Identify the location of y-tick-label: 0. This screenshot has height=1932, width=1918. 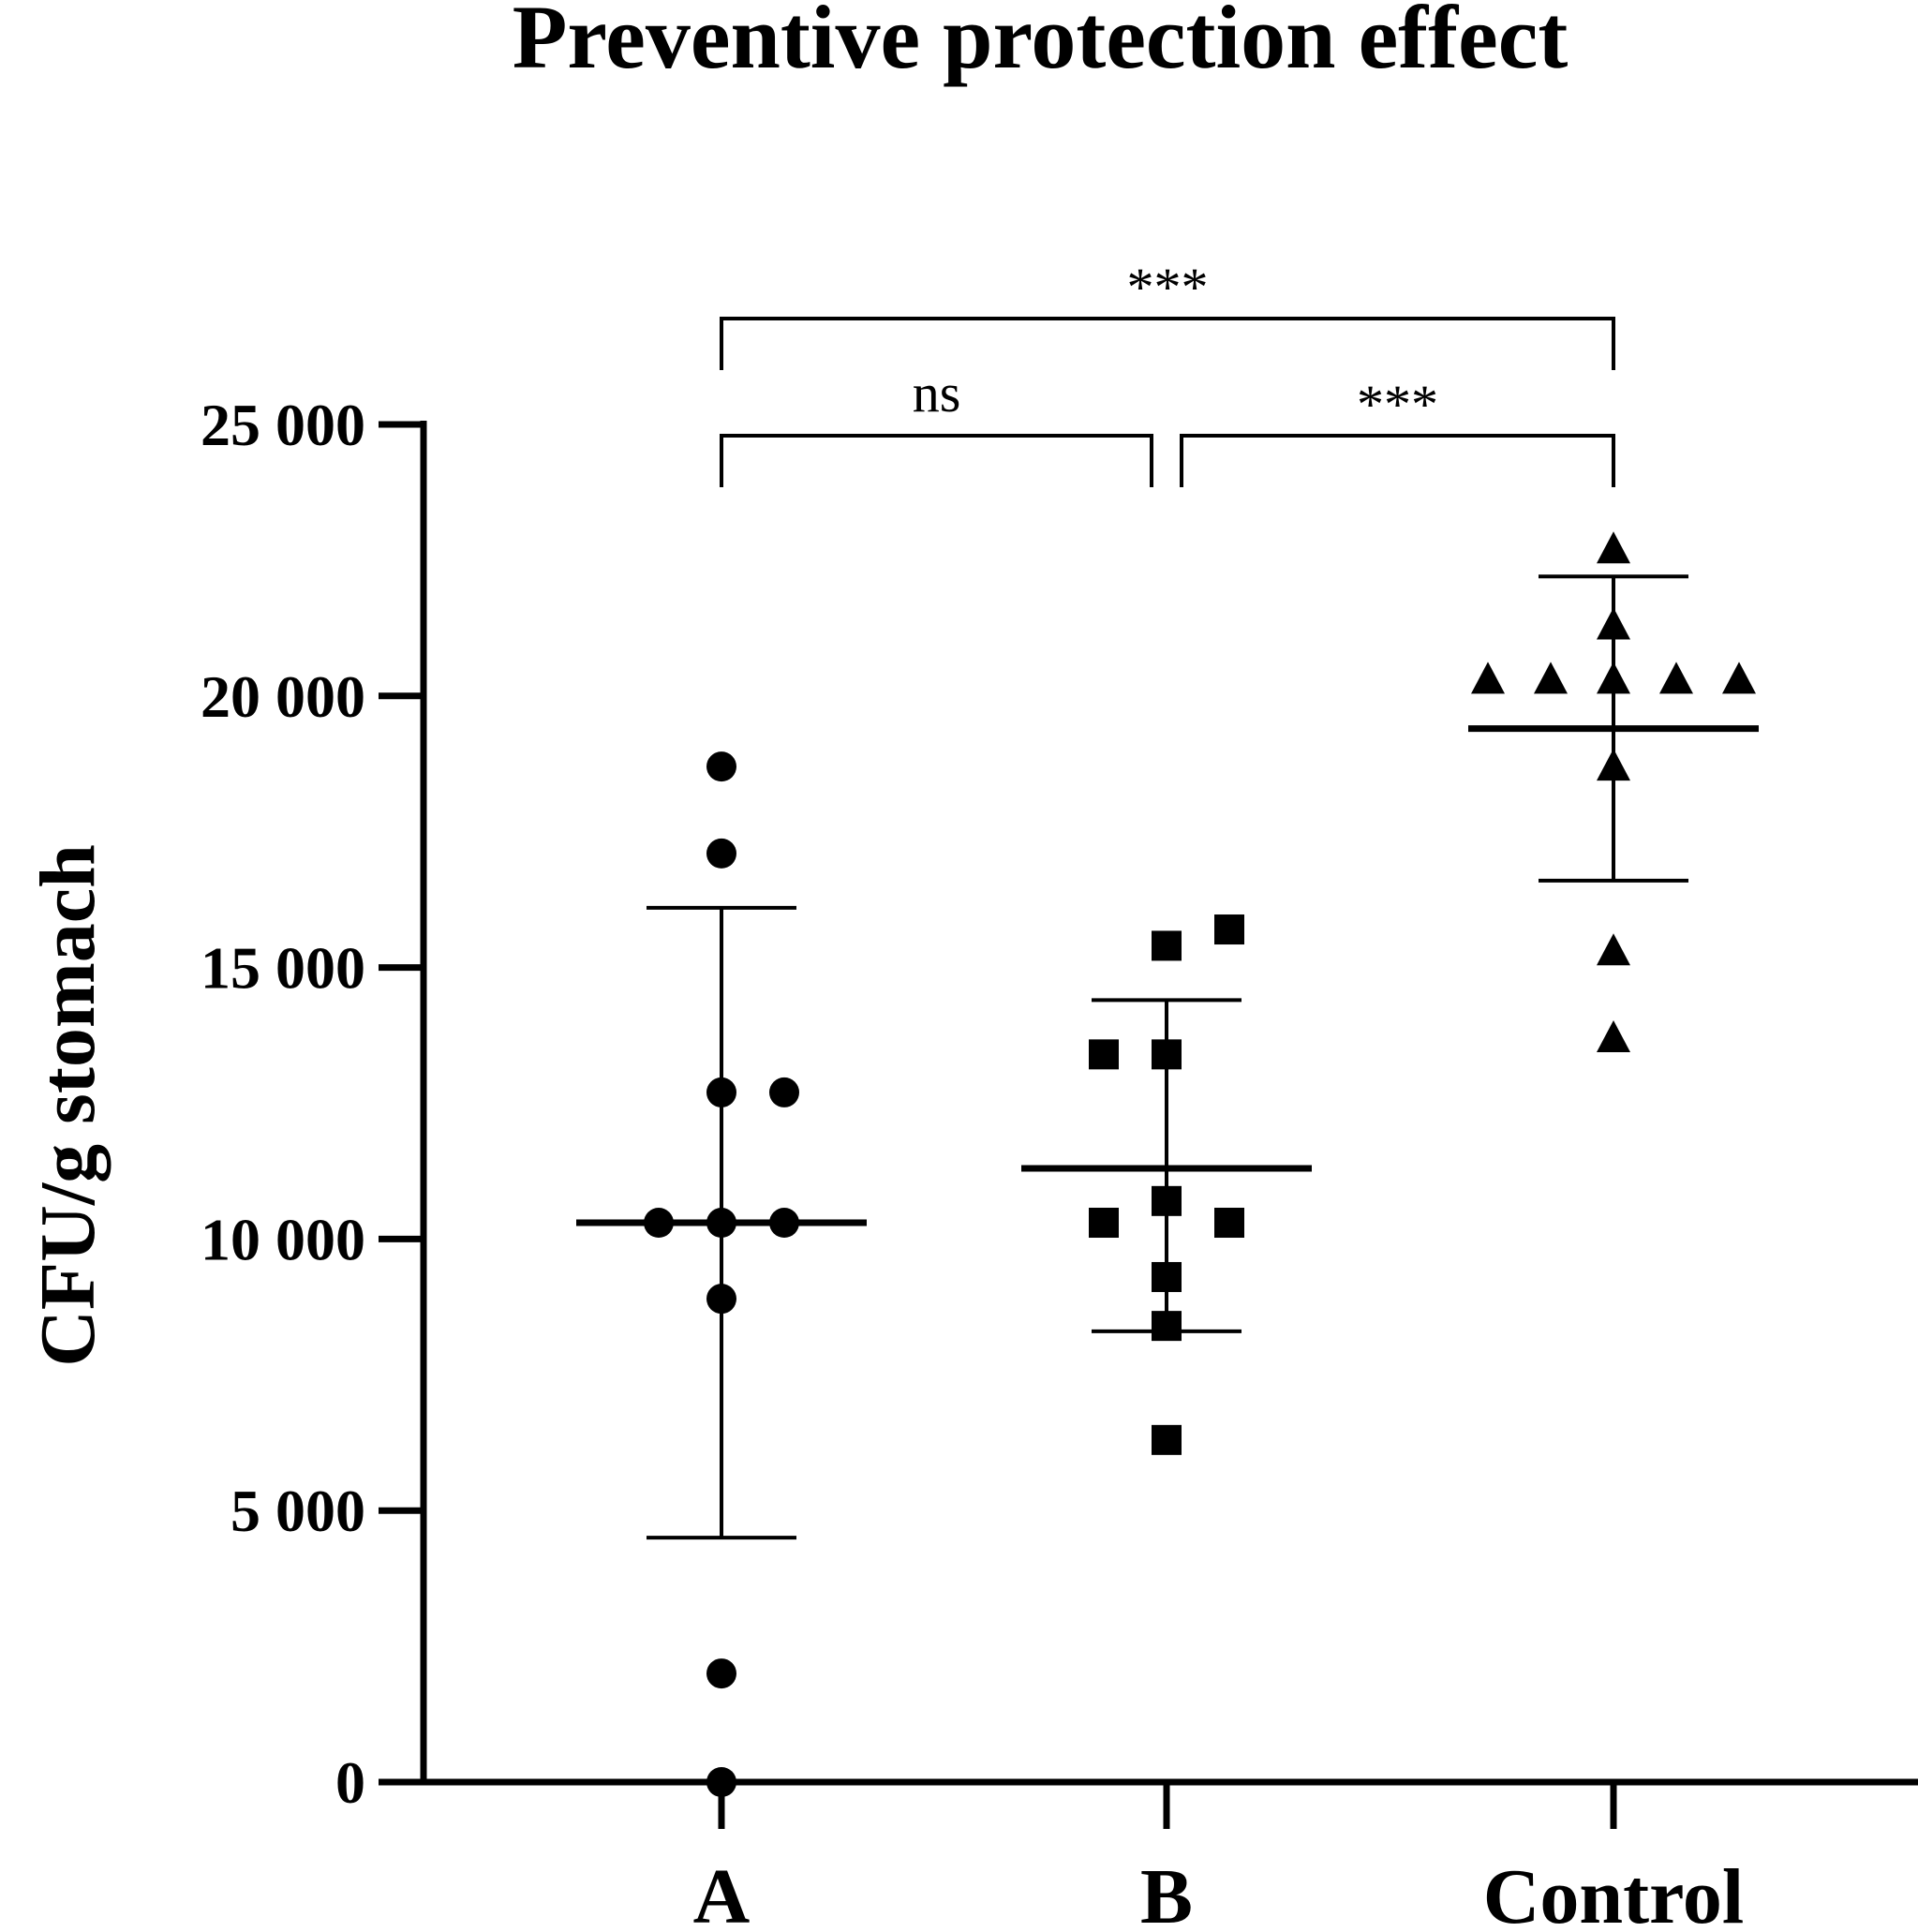
(350, 1783).